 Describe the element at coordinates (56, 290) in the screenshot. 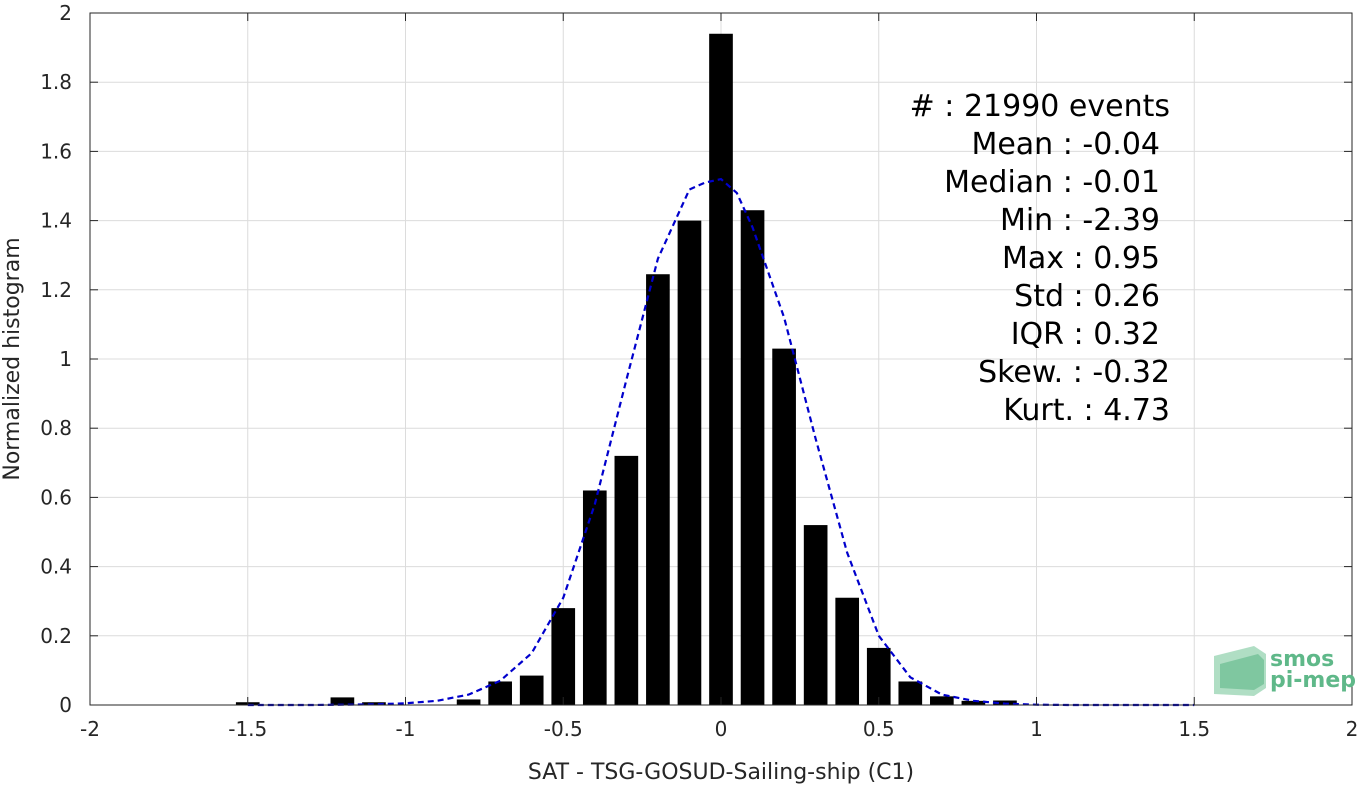

I see `y-tick-label: 1.2` at that location.